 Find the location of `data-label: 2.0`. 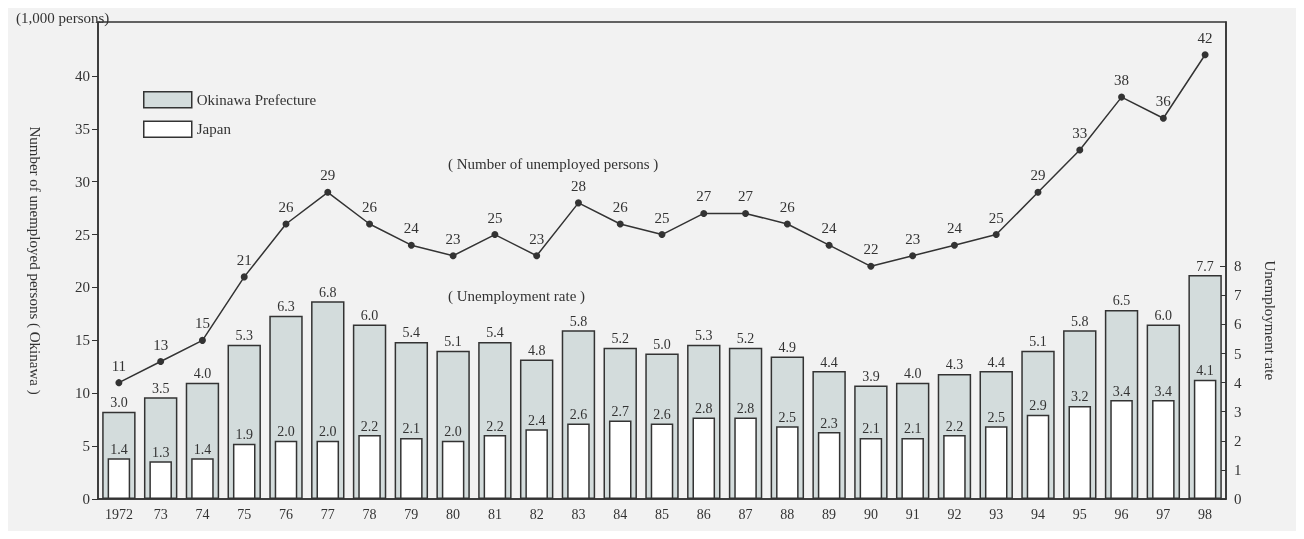

data-label: 2.0 is located at coordinates (328, 432).